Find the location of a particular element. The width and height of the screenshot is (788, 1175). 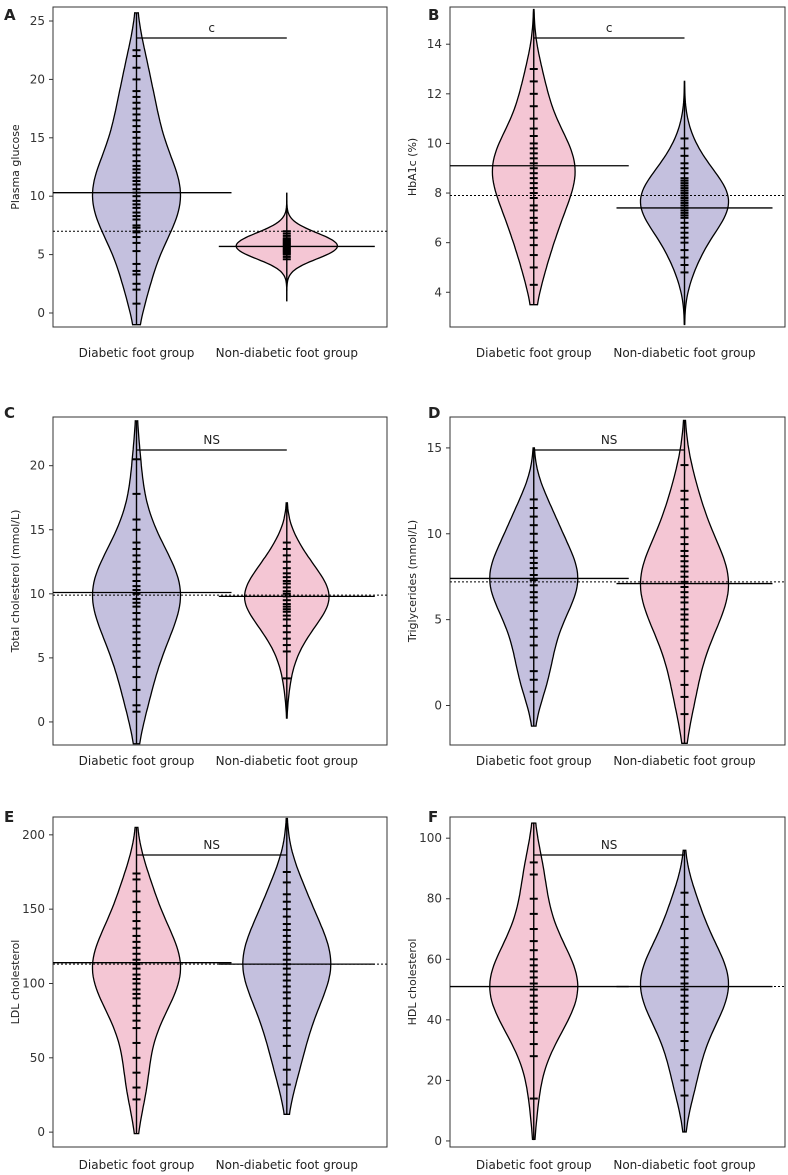

y-axis-title: HDL cholesterol is located at coordinates (412, 982).